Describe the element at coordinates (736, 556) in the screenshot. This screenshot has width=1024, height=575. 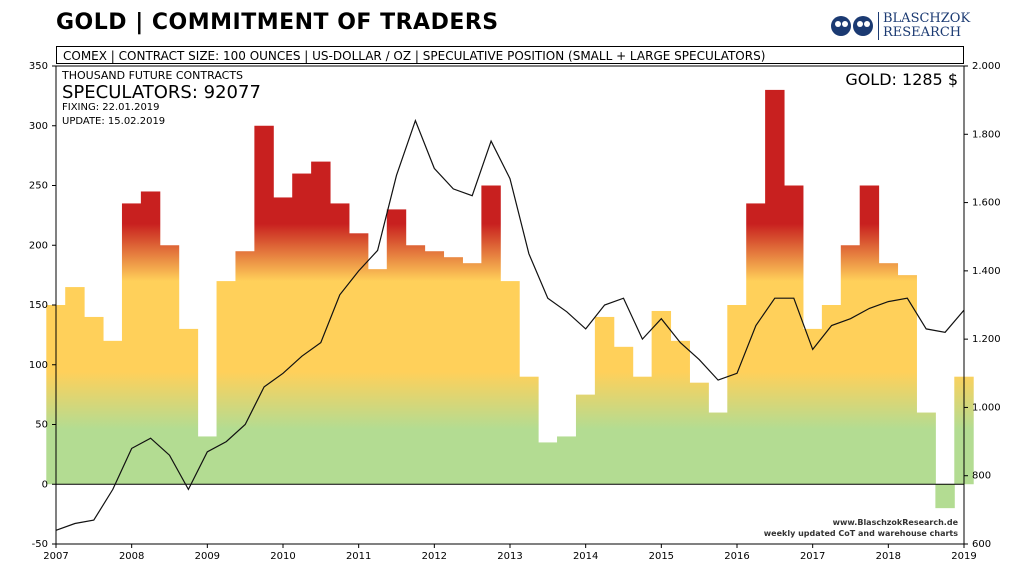
I see `x-tick-label: 2016` at that location.